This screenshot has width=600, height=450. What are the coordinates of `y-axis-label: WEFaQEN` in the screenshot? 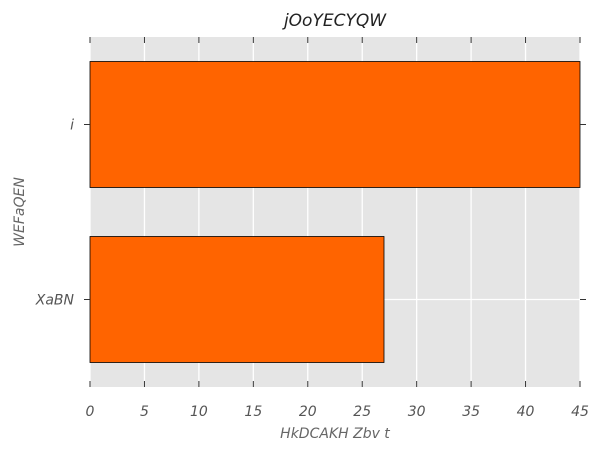 It's located at (20, 212).